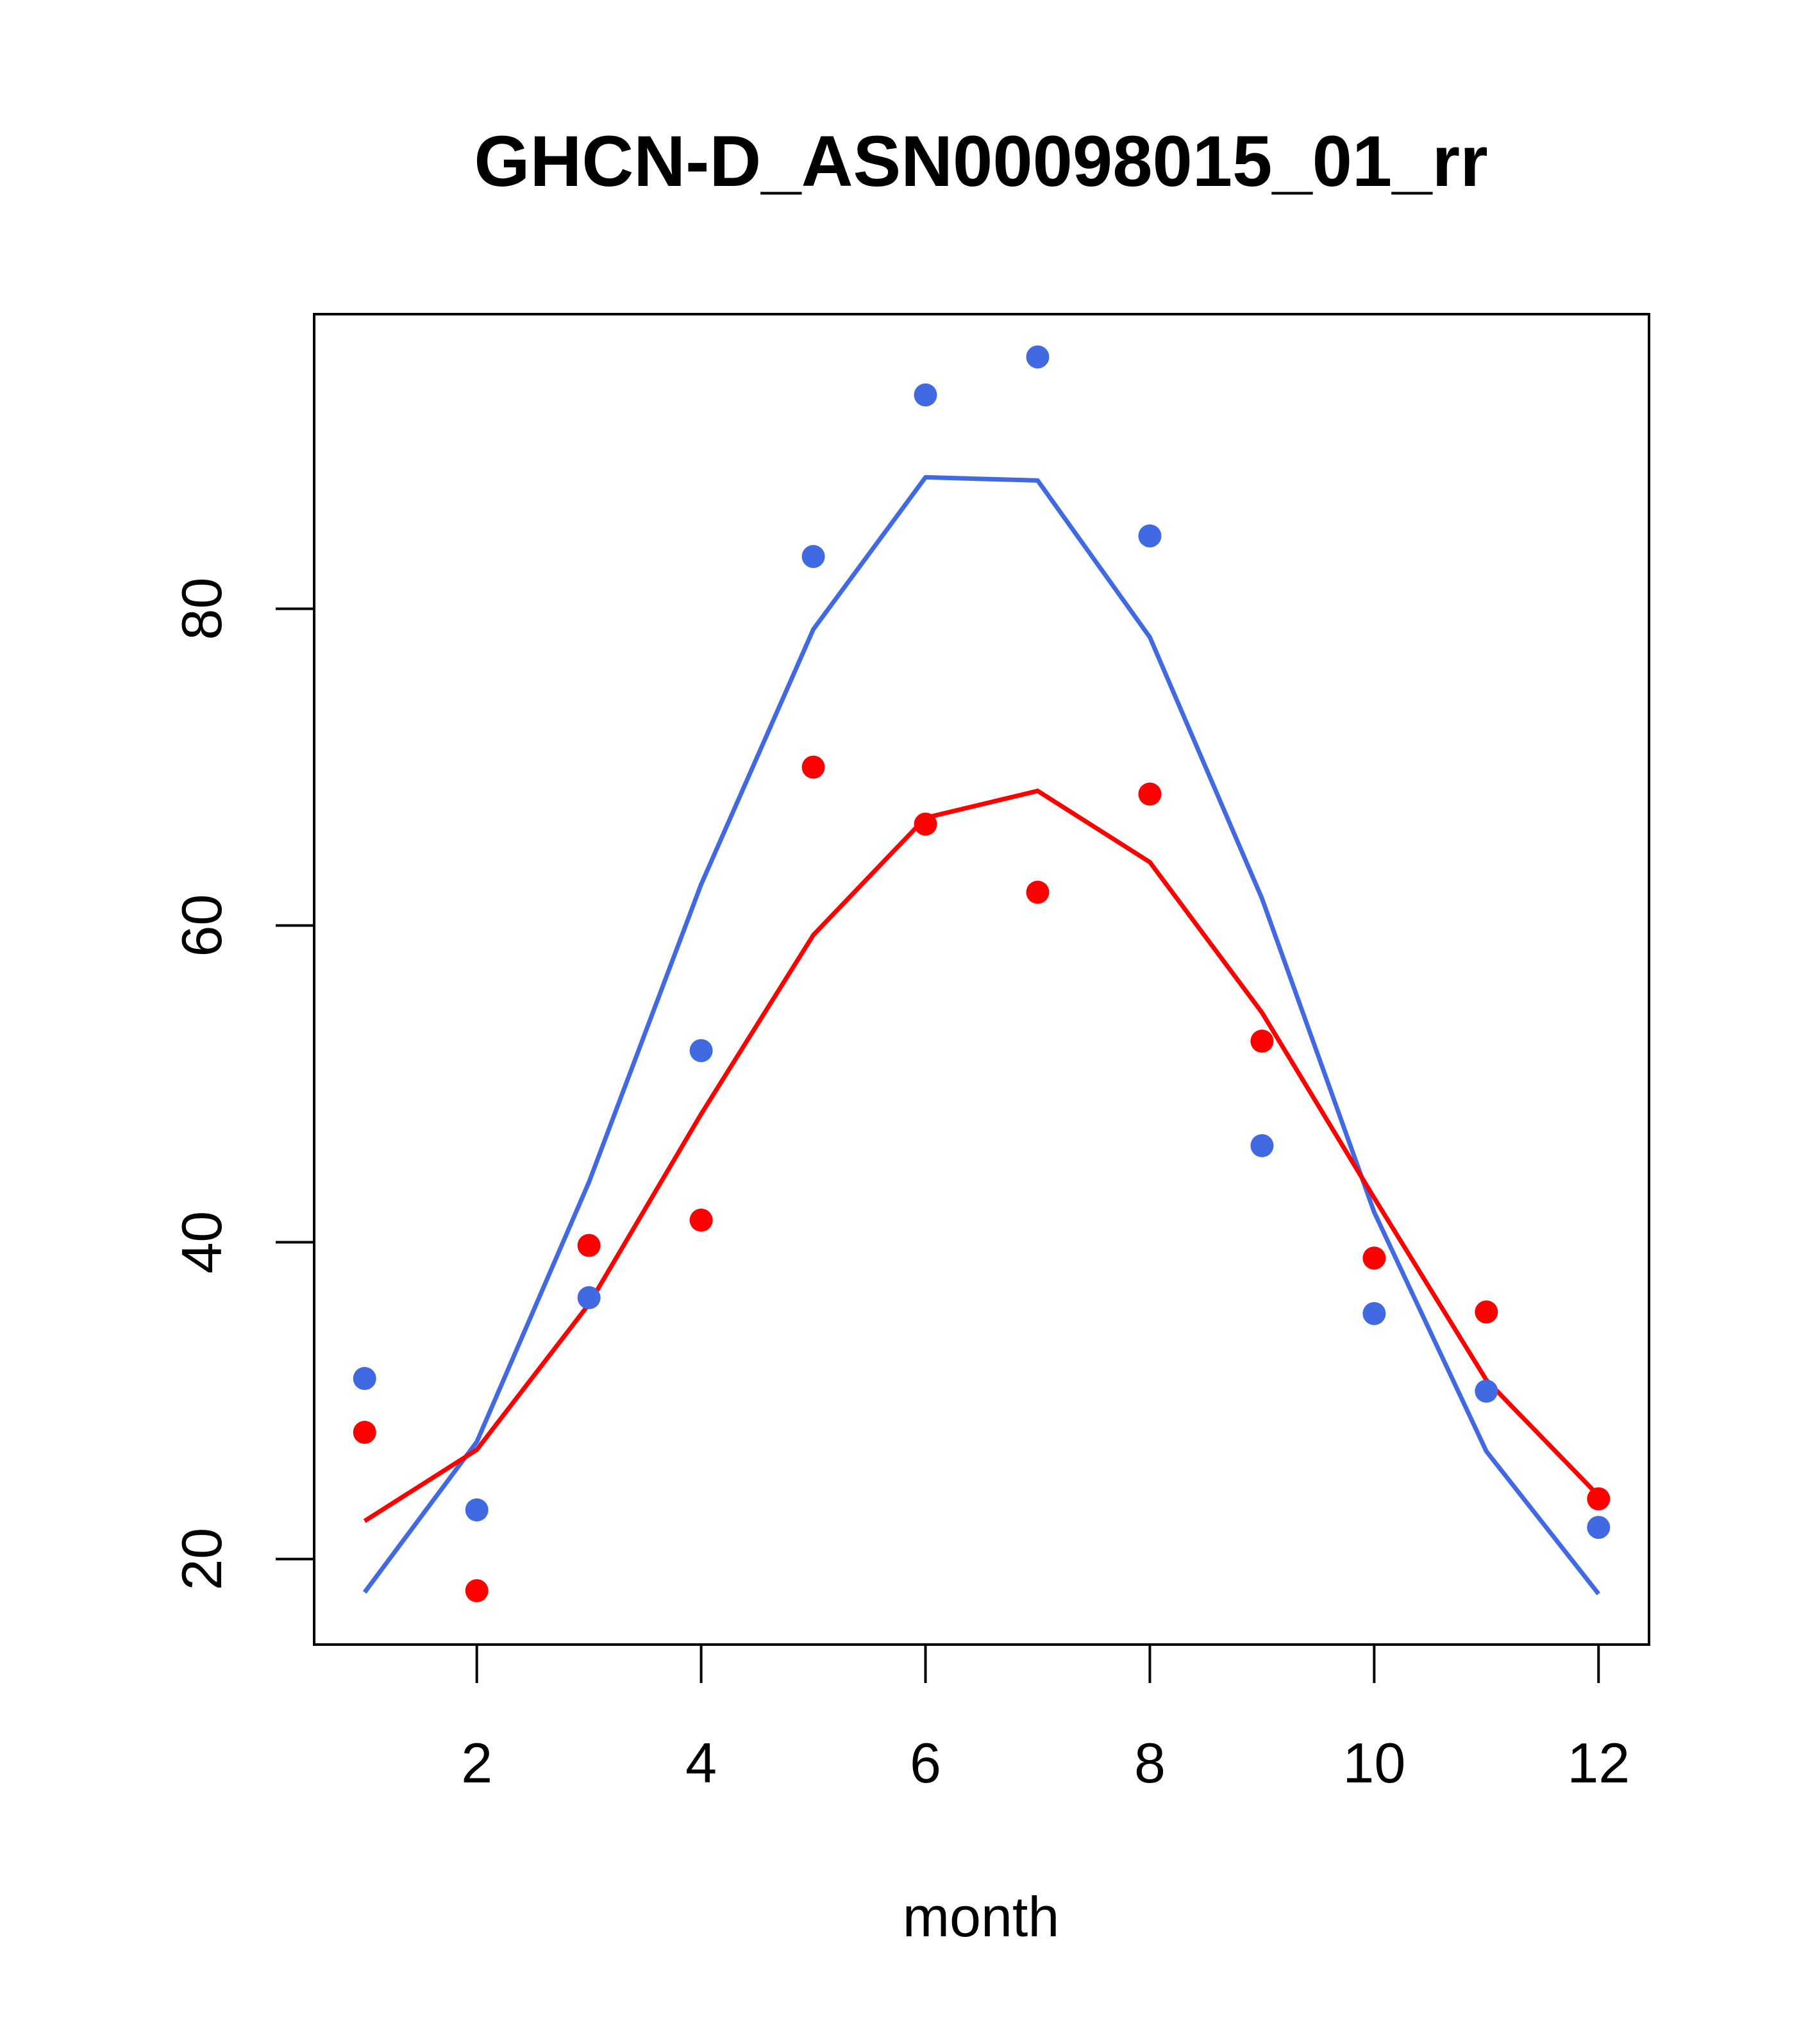 The image size is (1817, 2044). Describe the element at coordinates (1374, 1763) in the screenshot. I see `x-tick-label: 10` at that location.